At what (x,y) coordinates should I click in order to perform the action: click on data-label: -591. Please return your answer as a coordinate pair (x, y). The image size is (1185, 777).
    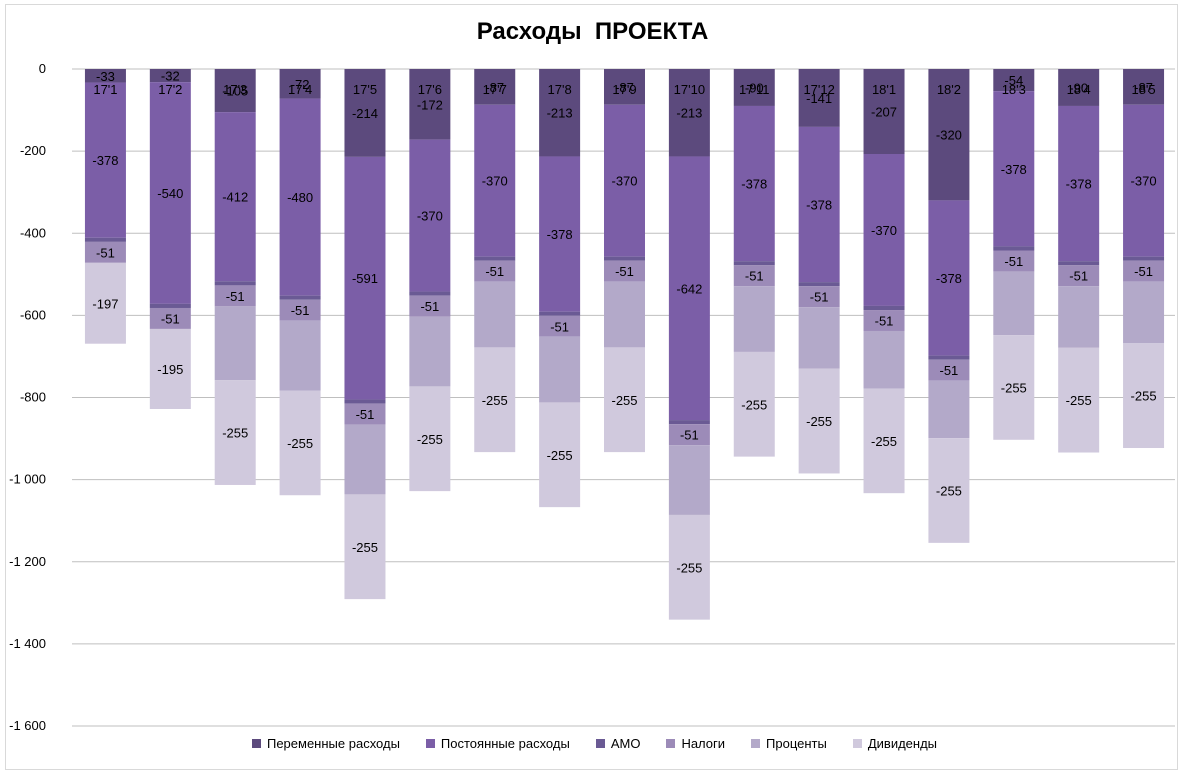
    Looking at the image, I should click on (365, 278).